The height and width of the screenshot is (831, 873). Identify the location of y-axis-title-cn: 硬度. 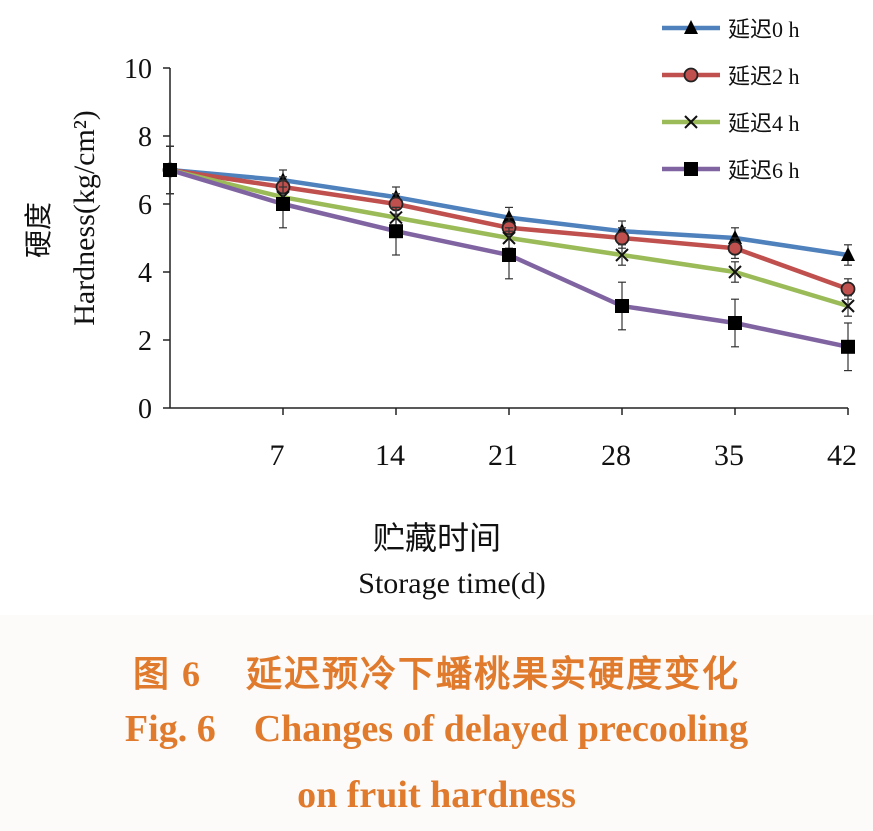
(39, 230).